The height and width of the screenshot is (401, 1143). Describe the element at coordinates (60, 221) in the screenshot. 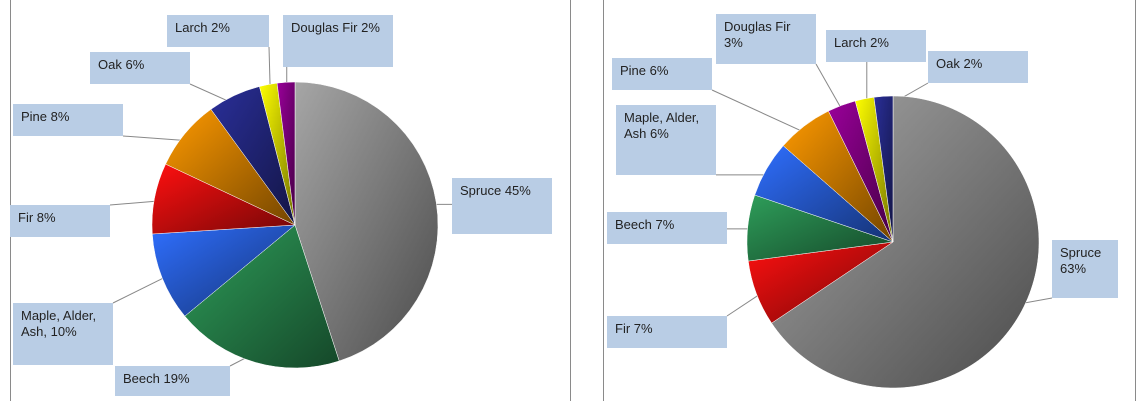

I see `data-label: Fir 8%` at that location.